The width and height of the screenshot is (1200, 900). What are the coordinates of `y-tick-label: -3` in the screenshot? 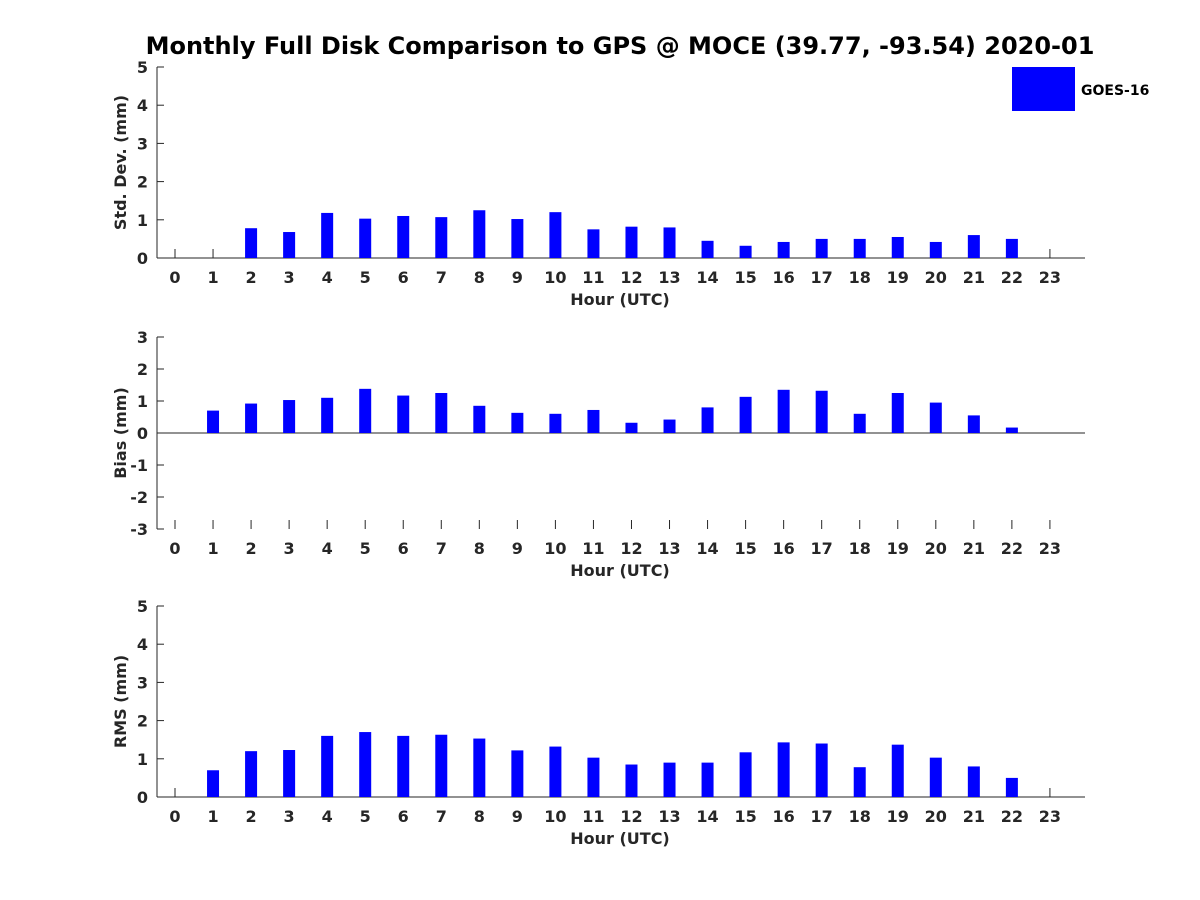 It's located at (139, 529).